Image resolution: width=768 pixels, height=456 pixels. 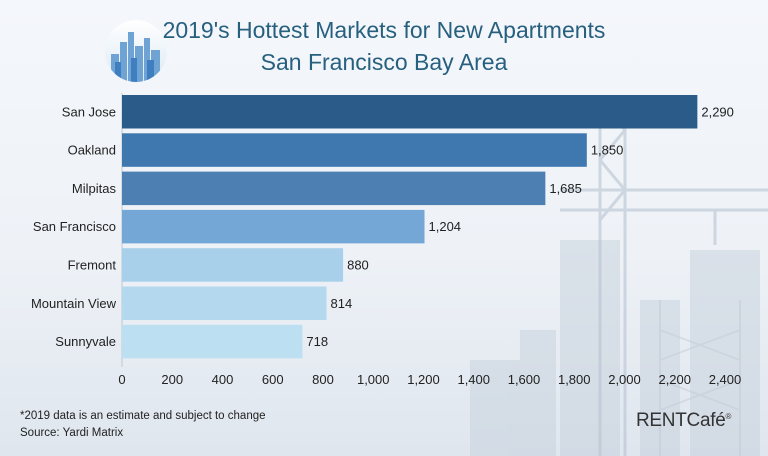 I want to click on category-label: Mountain View, so click(x=74, y=303).